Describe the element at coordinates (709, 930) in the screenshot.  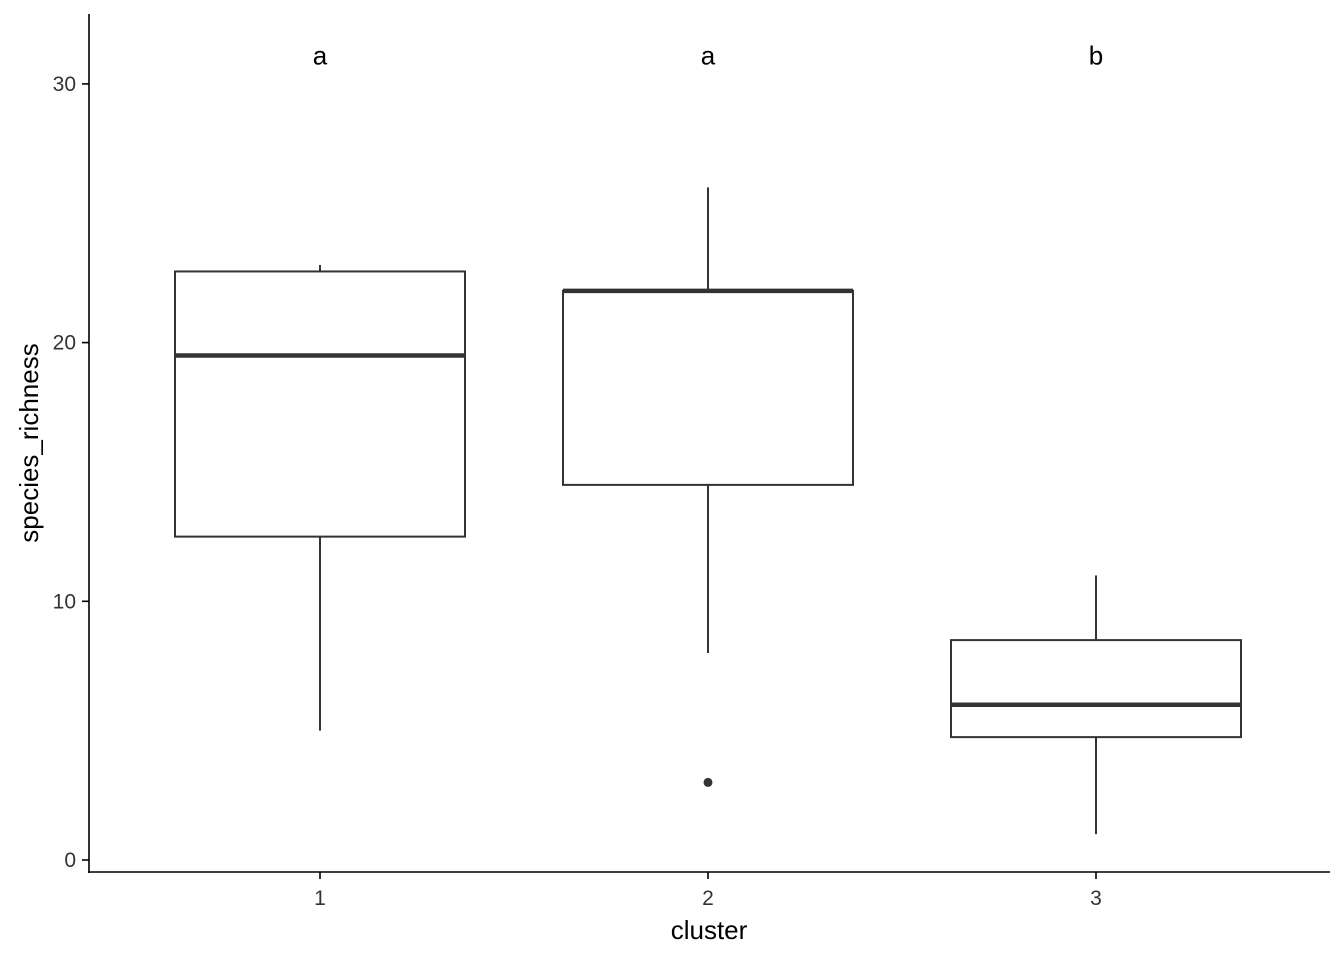
I see `x-axis-title: cluster` at that location.